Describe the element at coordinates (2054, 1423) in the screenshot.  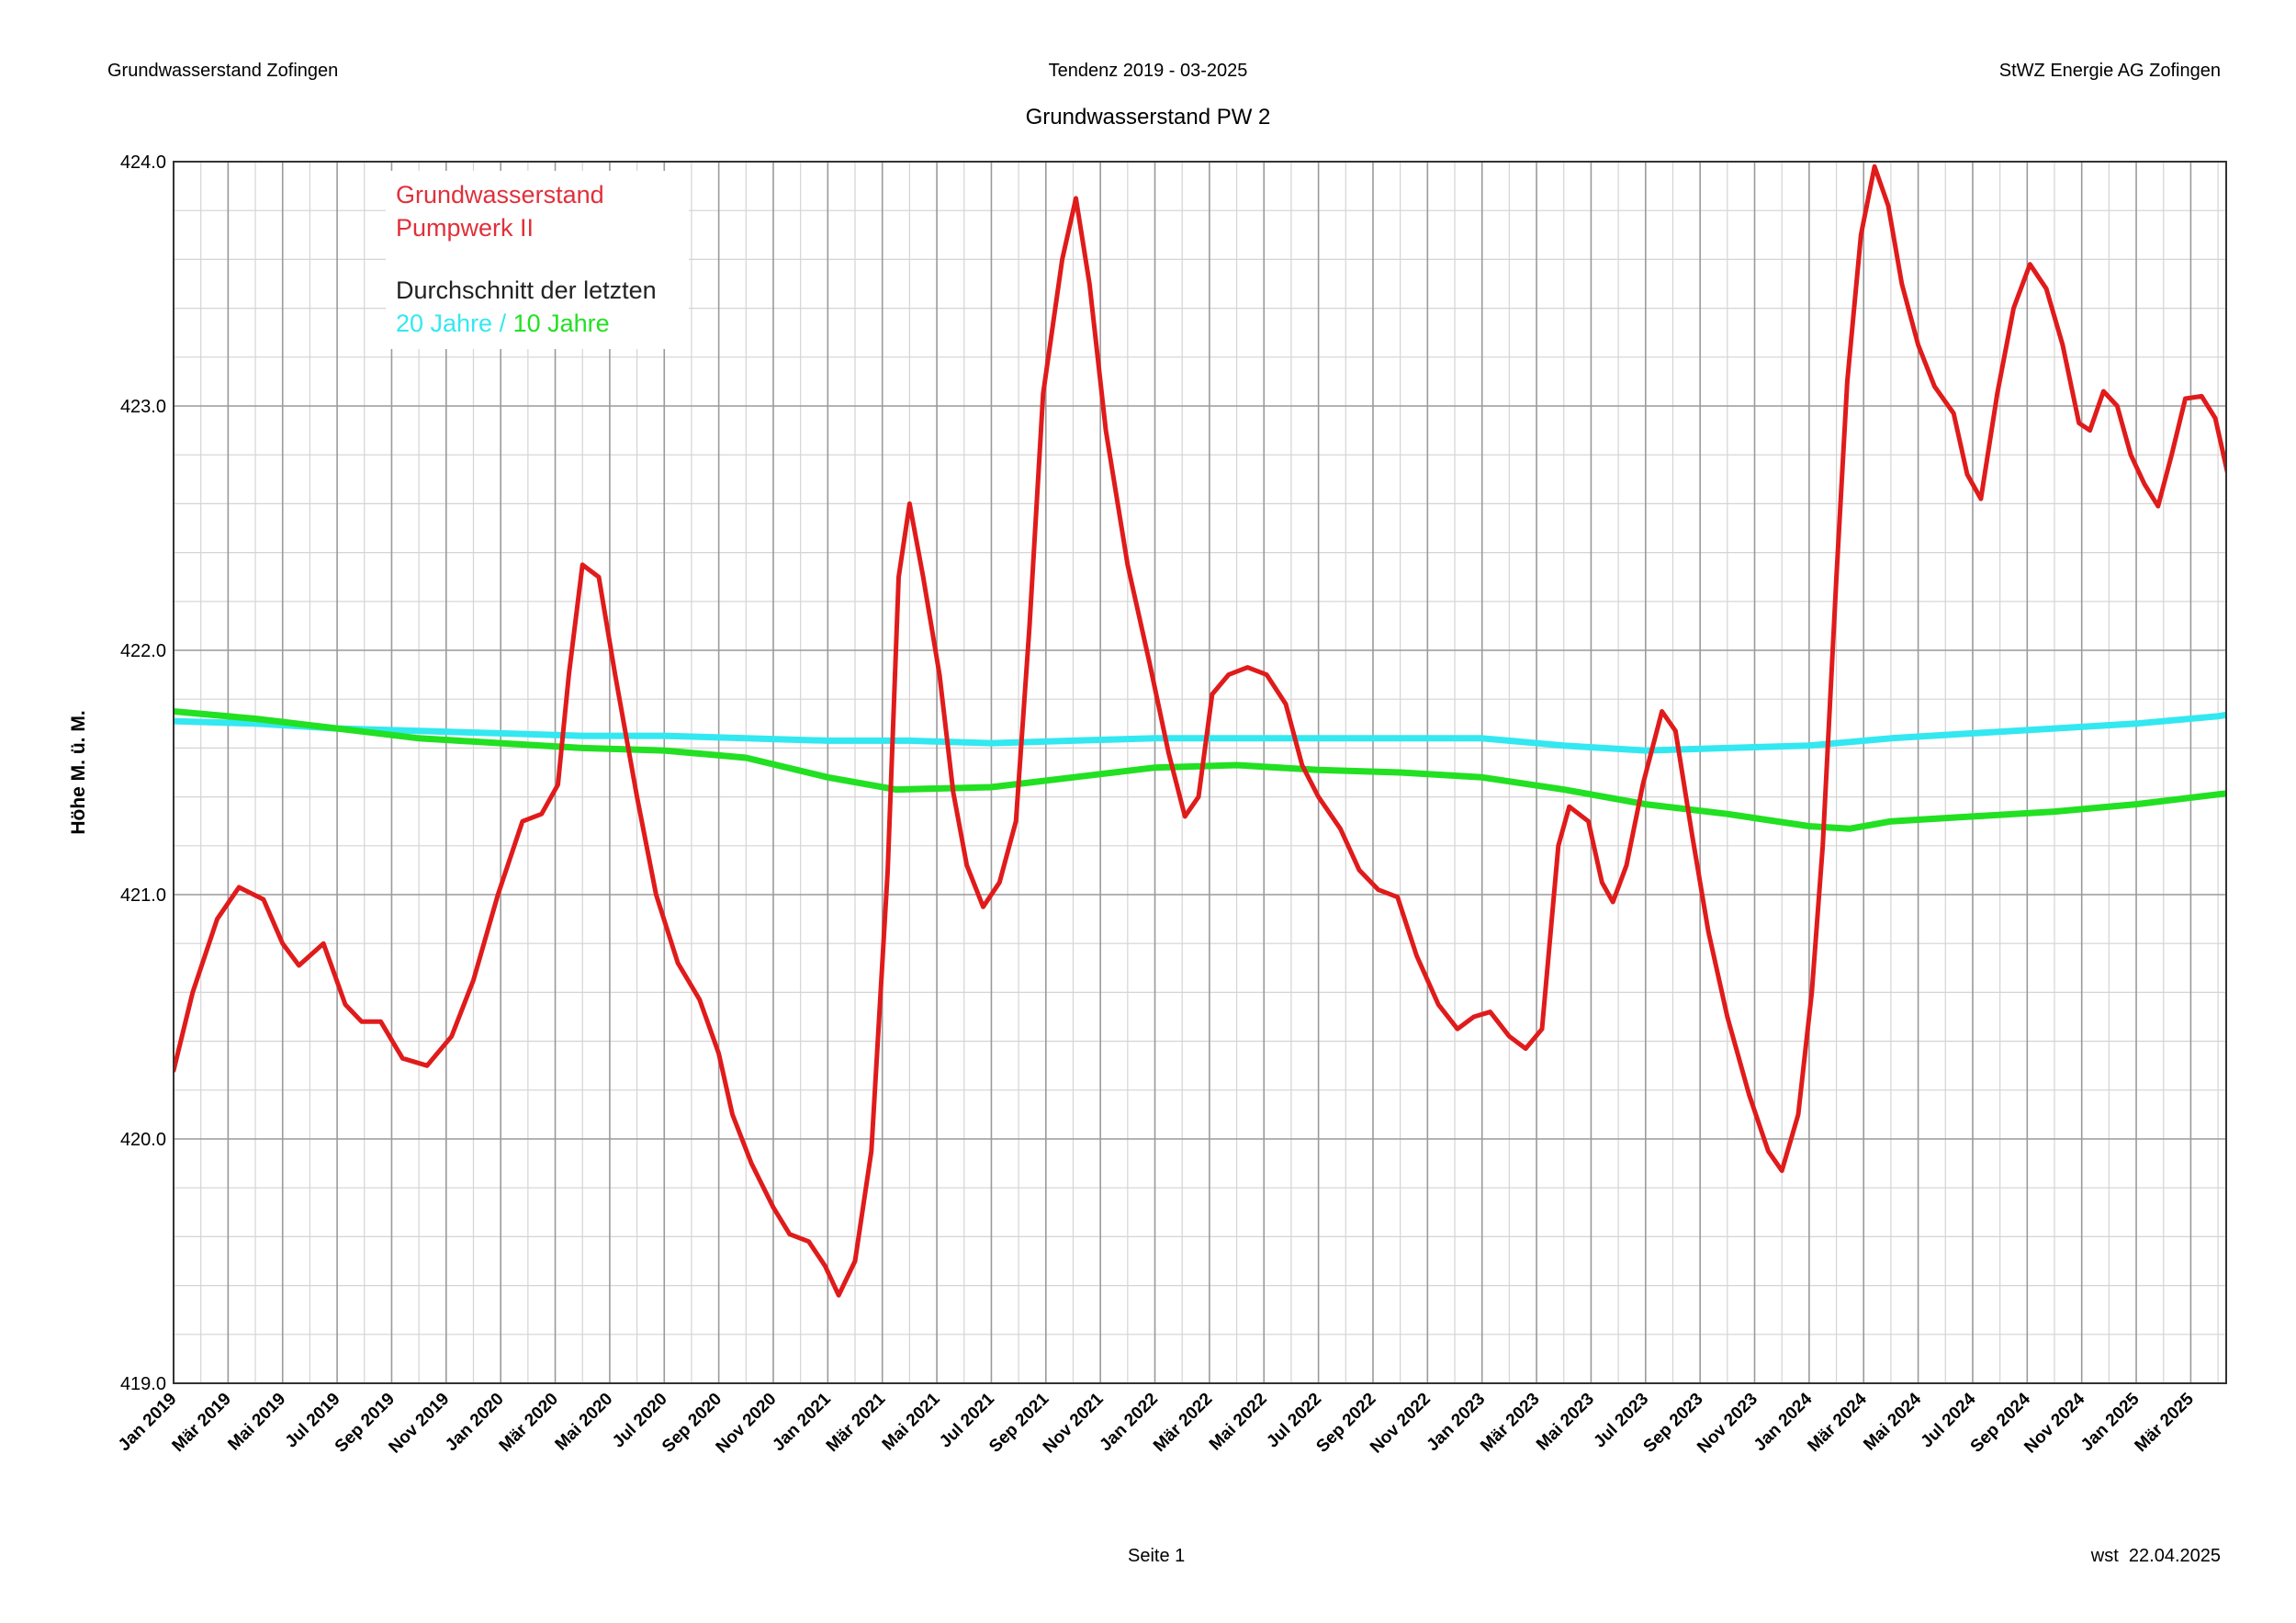
I see `x-tick-label: Nov 2024` at that location.